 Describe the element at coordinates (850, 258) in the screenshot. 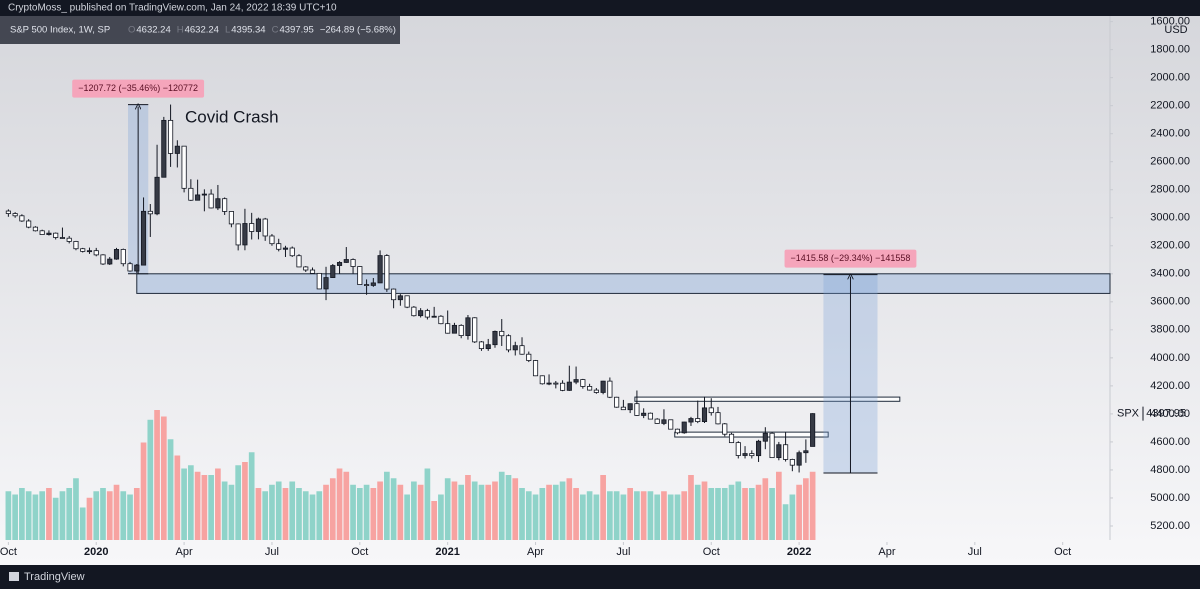

I see `measure-label-box` at that location.